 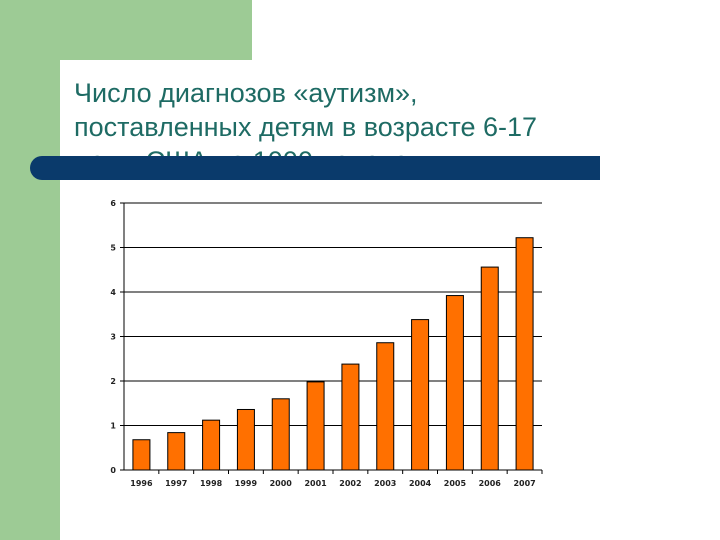 What do you see at coordinates (350, 483) in the screenshot?
I see `x-tick-label: 2002` at bounding box center [350, 483].